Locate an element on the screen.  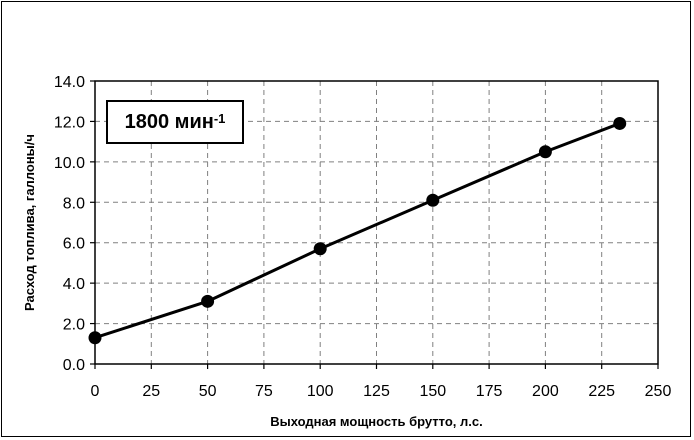
x-tick-label: 150 is located at coordinates (432, 391).